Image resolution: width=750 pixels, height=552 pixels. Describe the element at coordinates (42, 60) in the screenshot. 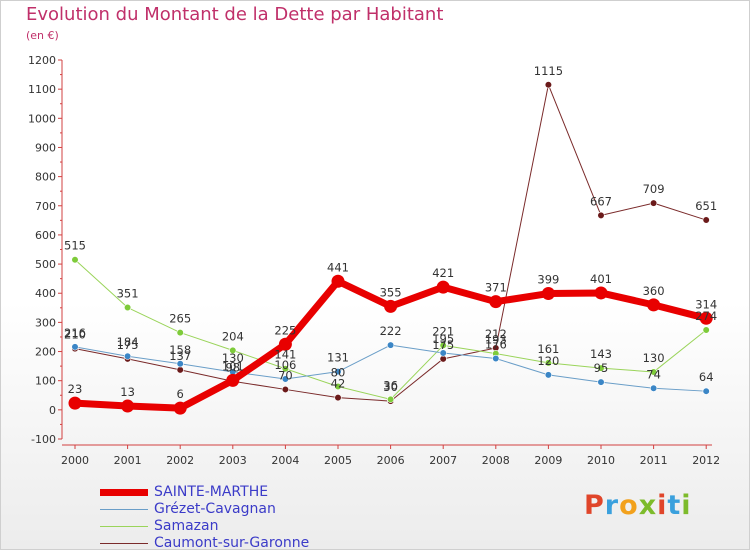

I see `y-tick-label: 1200` at that location.